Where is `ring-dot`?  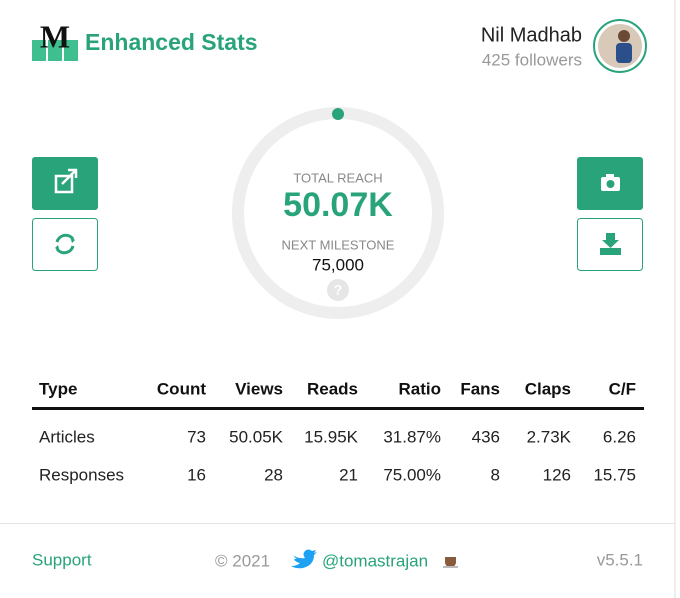
ring-dot is located at coordinates (338, 114).